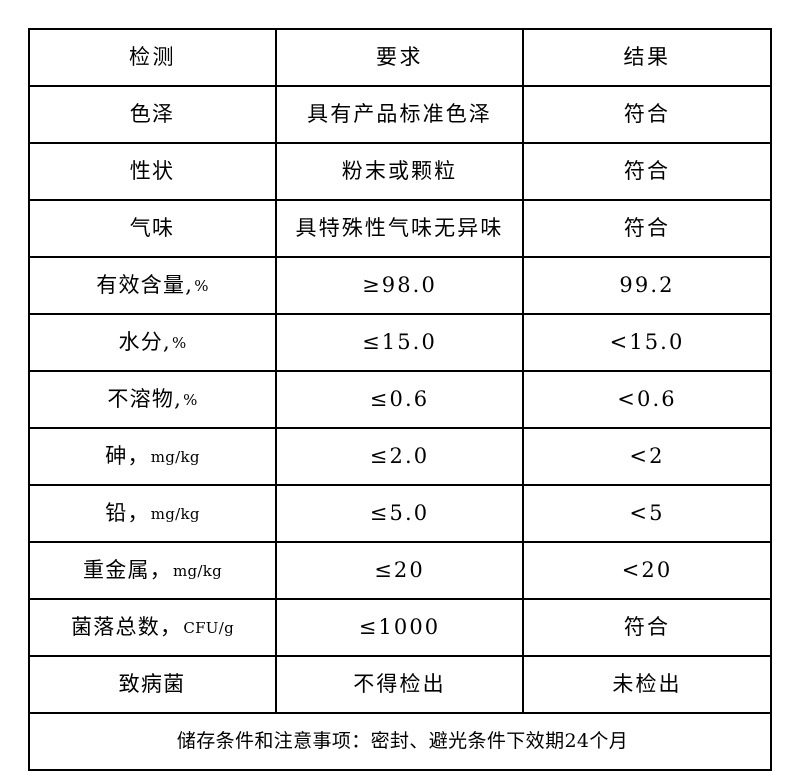 This screenshot has width=800, height=771. I want to click on requirement-value: ≤0.6, so click(399, 398).